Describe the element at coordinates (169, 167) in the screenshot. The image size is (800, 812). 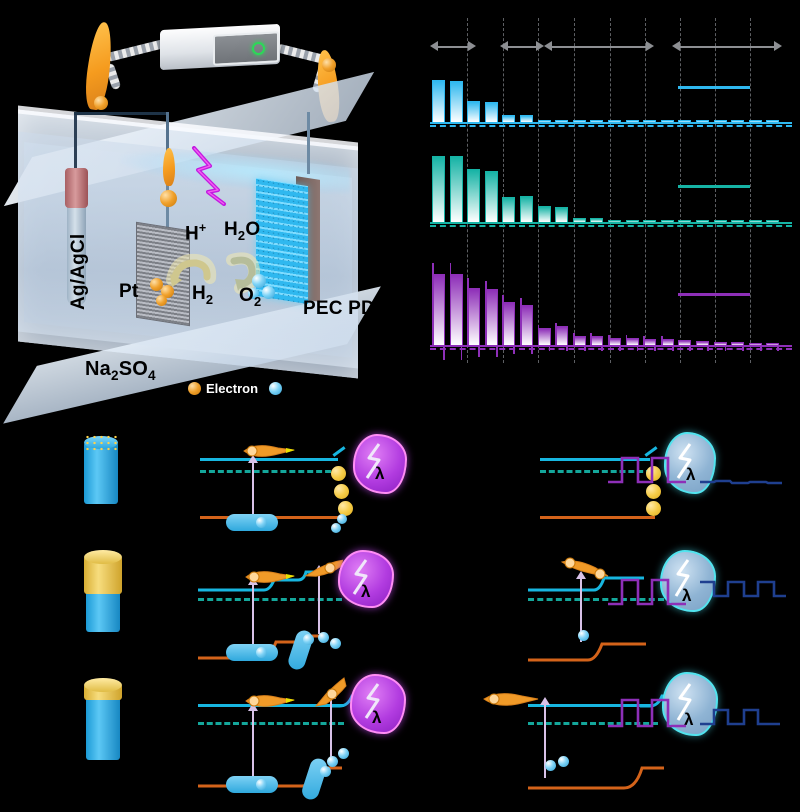
I see `gold-droplet` at that location.